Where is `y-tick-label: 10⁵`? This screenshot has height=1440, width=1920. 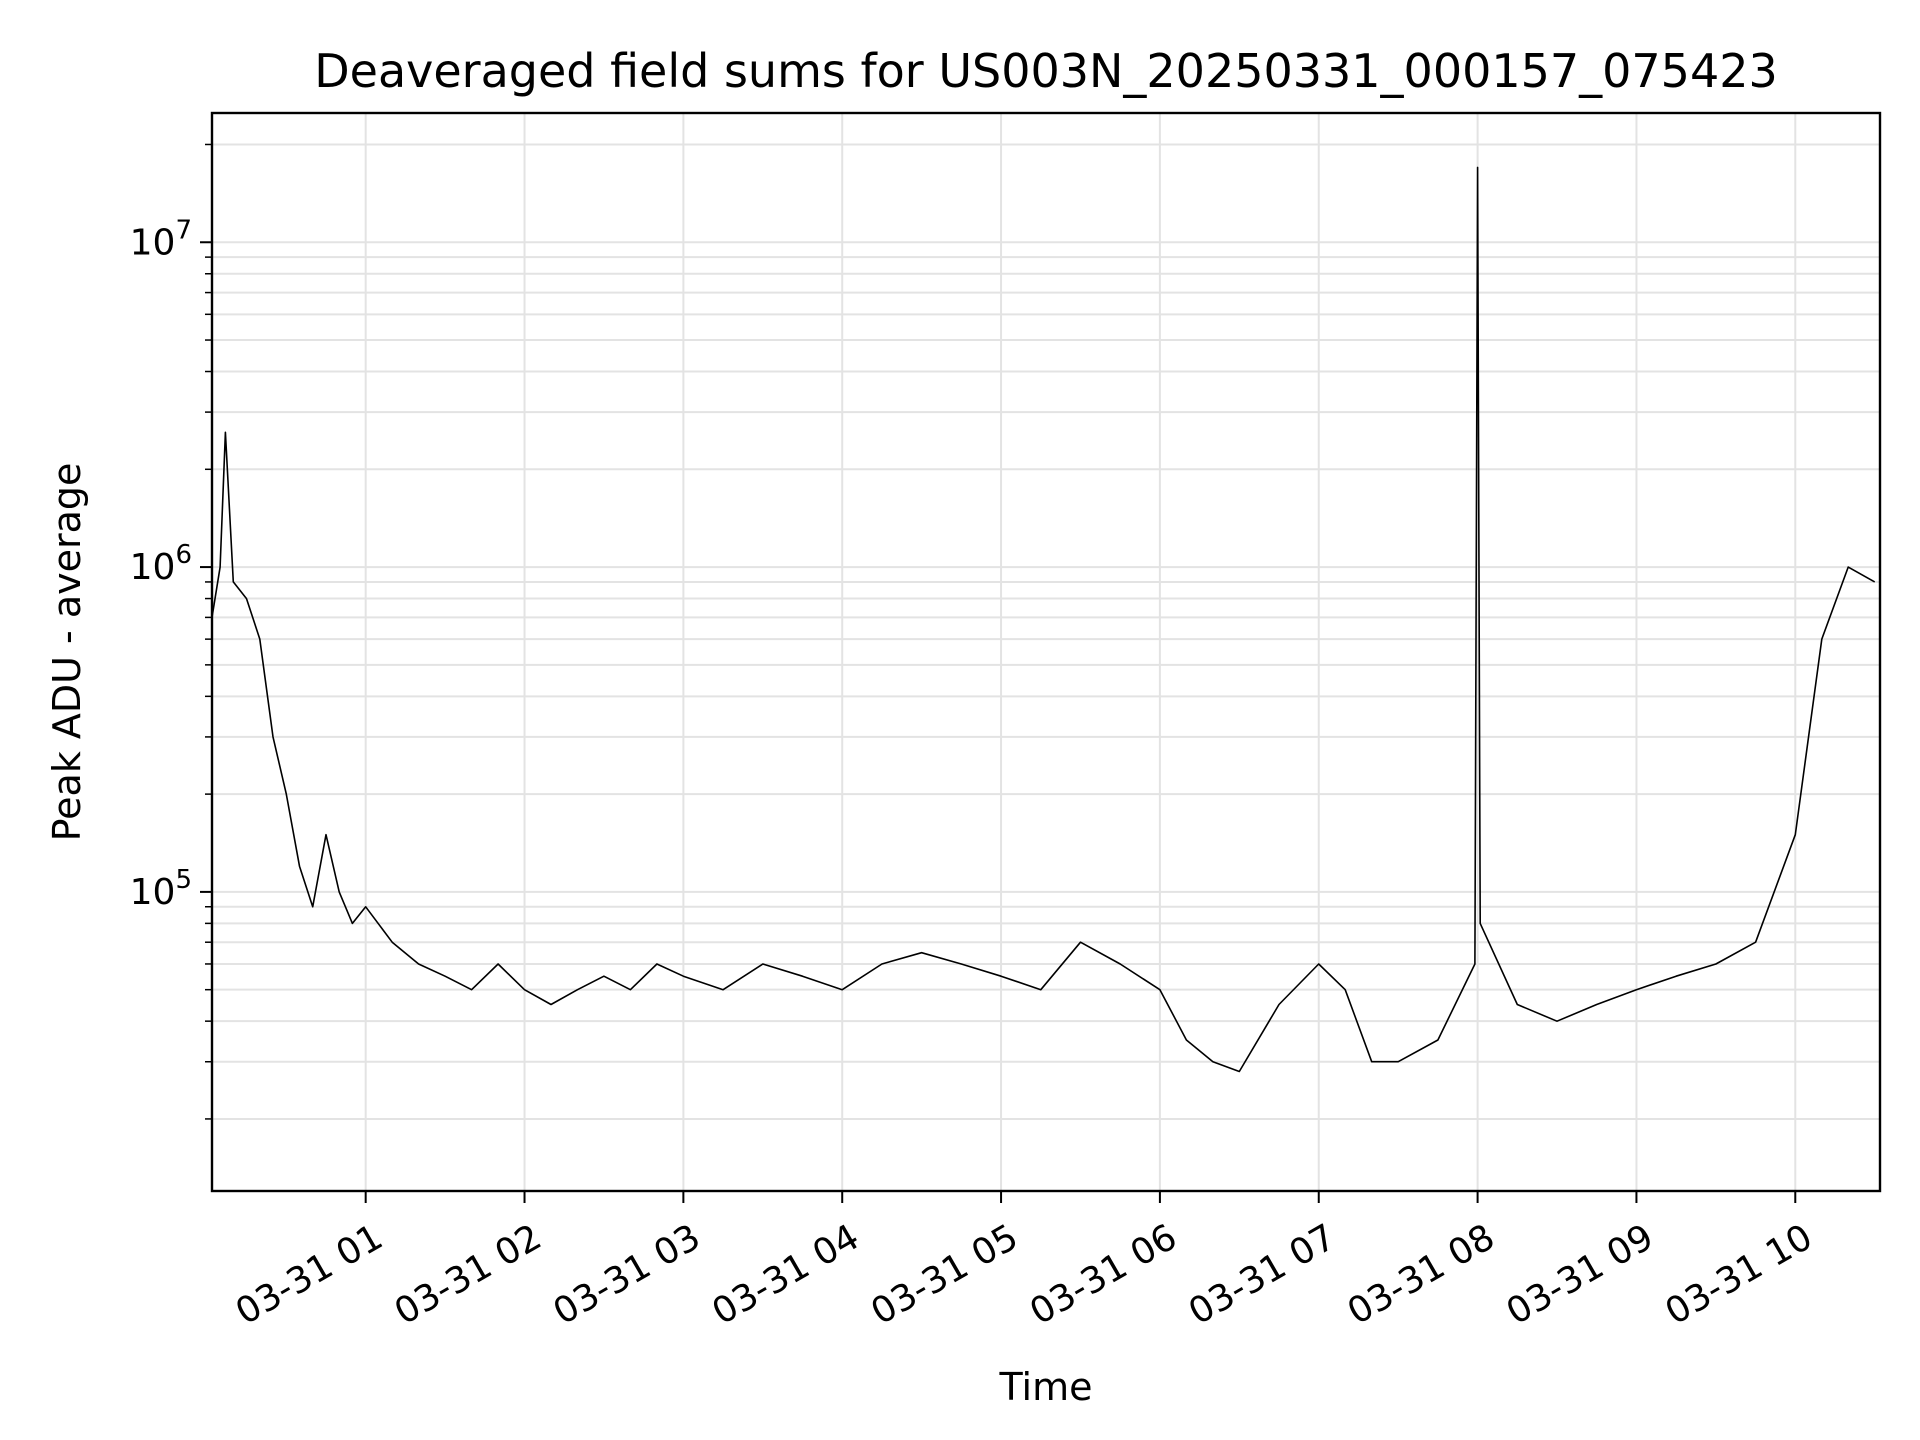
y-tick-label: 10⁵ is located at coordinates (161, 889).